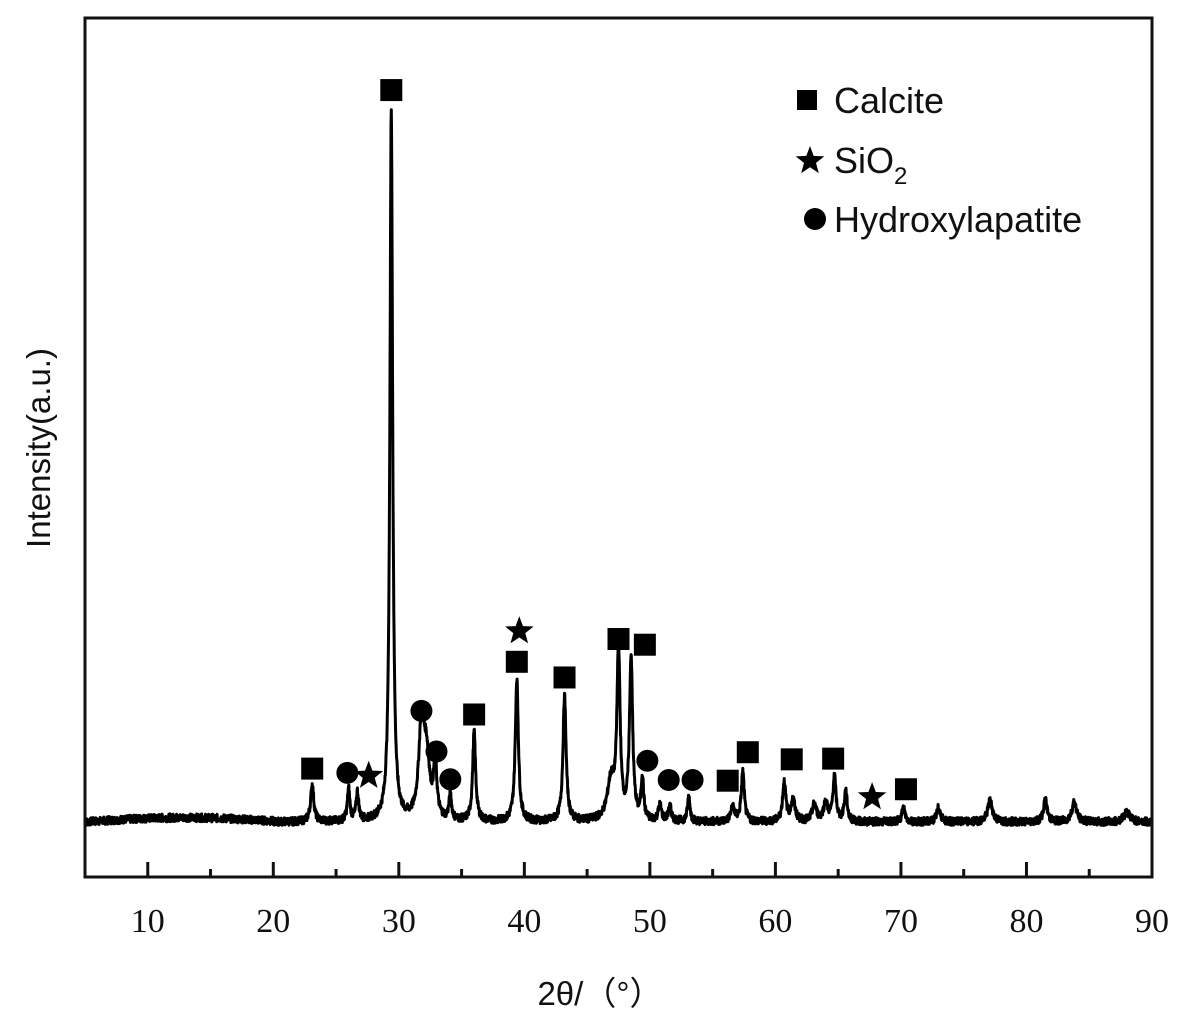  What do you see at coordinates (399, 921) in the screenshot?
I see `x-tick-label: 30` at bounding box center [399, 921].